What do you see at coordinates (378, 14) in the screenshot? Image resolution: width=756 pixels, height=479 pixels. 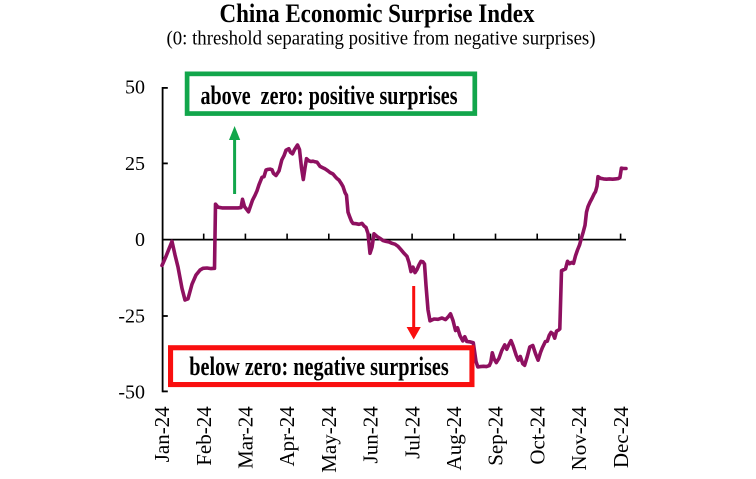 I see `svg-text: China Economic Surprise Index` at bounding box center [378, 14].